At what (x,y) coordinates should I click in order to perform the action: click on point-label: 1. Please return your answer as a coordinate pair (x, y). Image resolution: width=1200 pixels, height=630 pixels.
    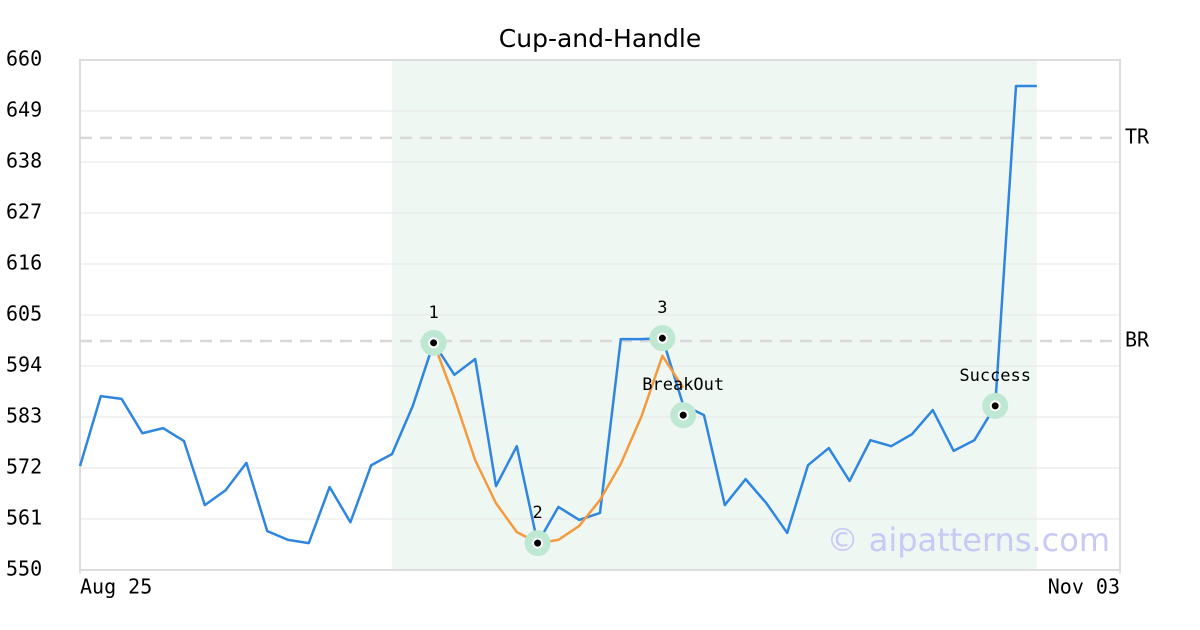
    Looking at the image, I should click on (433, 313).